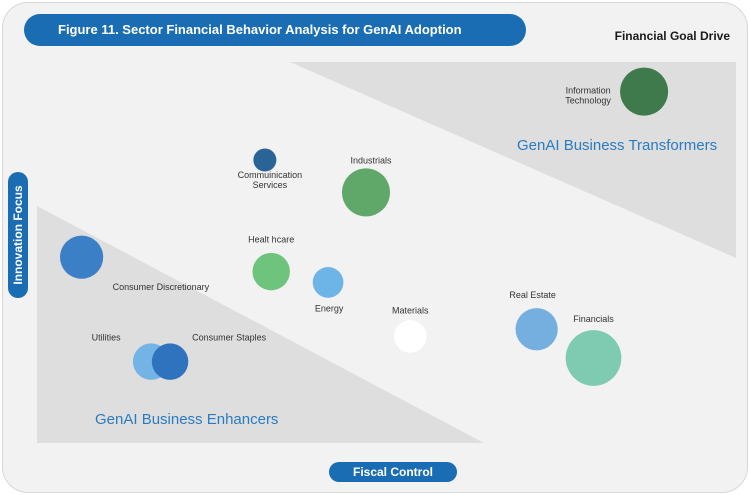  Describe the element at coordinates (329, 308) in the screenshot. I see `bubble-label-4: Energy` at that location.